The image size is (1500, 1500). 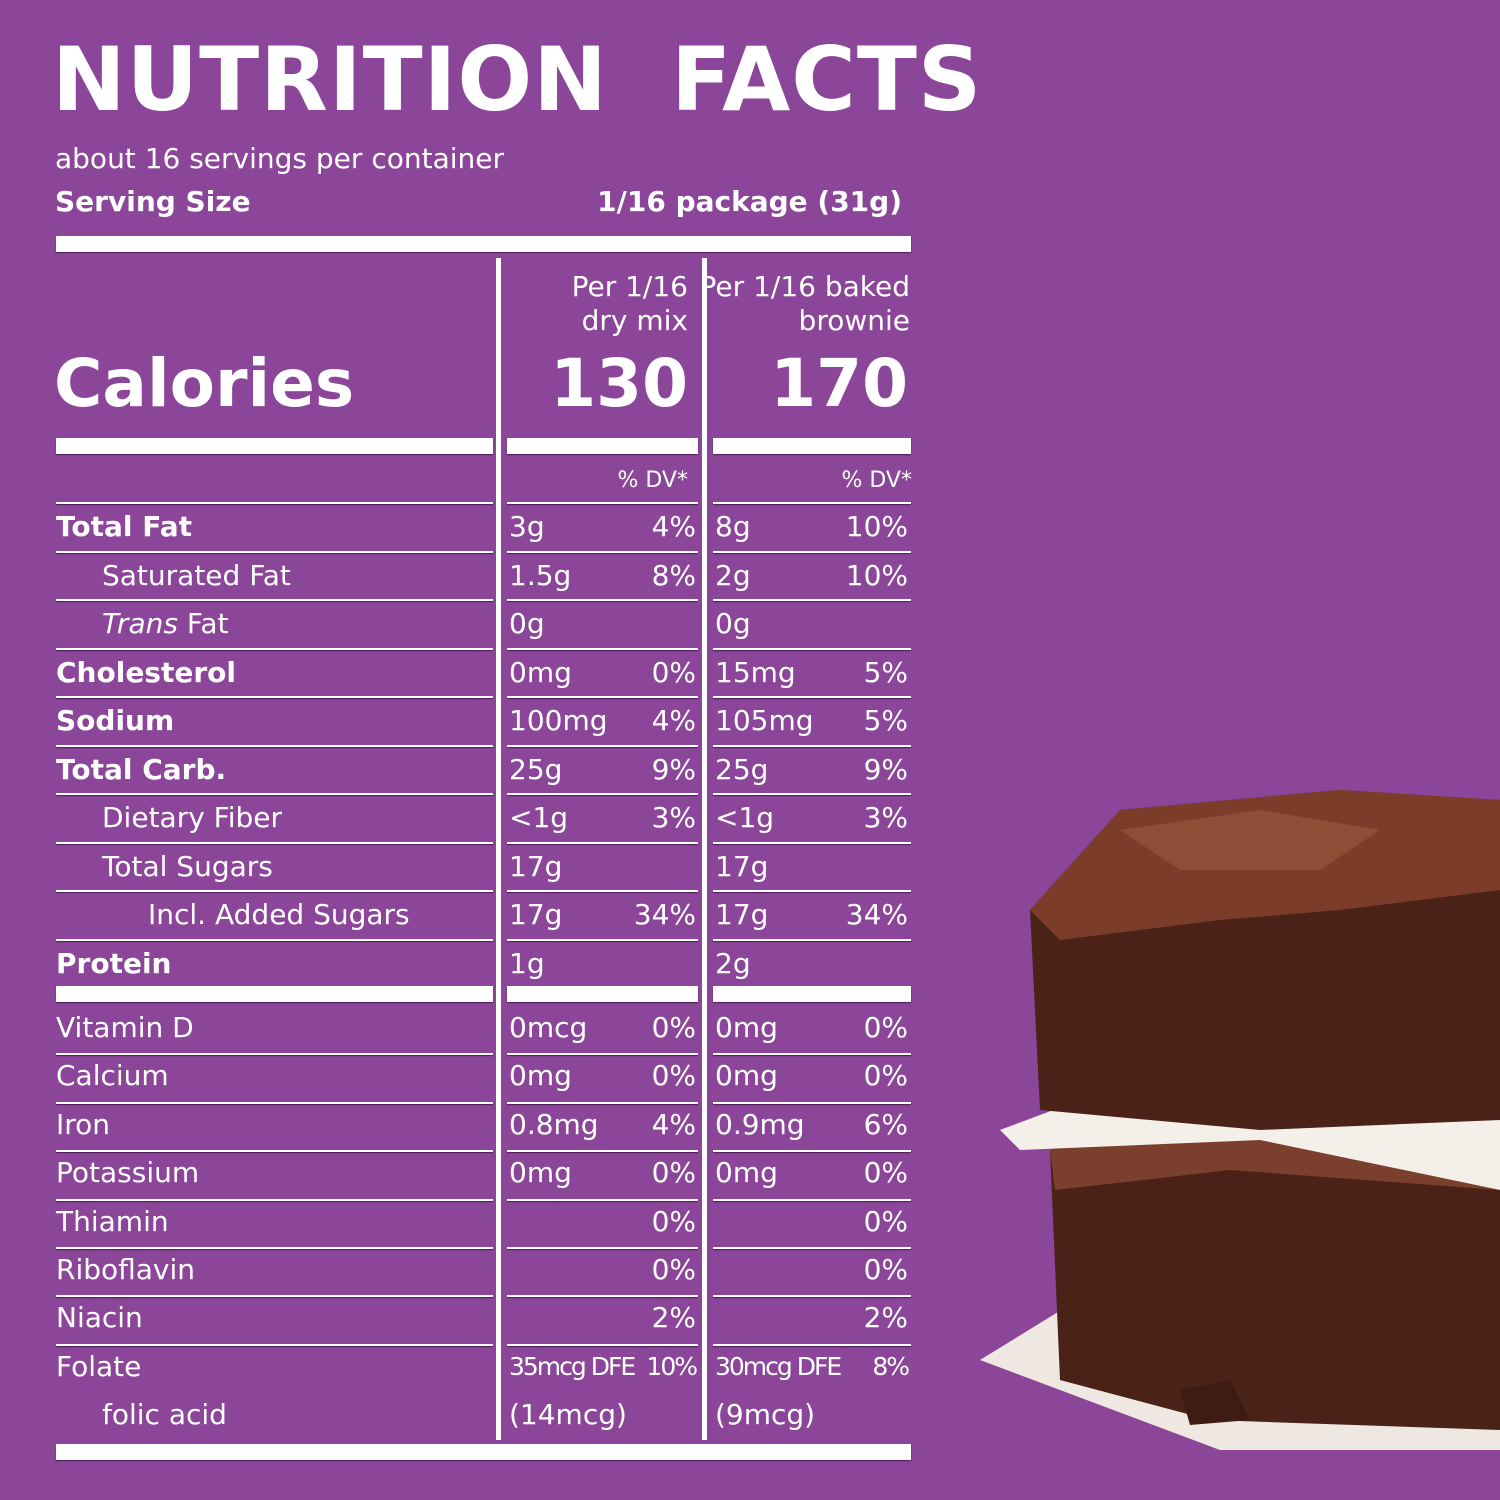 I want to click on header-line: dry mix, so click(x=634, y=320).